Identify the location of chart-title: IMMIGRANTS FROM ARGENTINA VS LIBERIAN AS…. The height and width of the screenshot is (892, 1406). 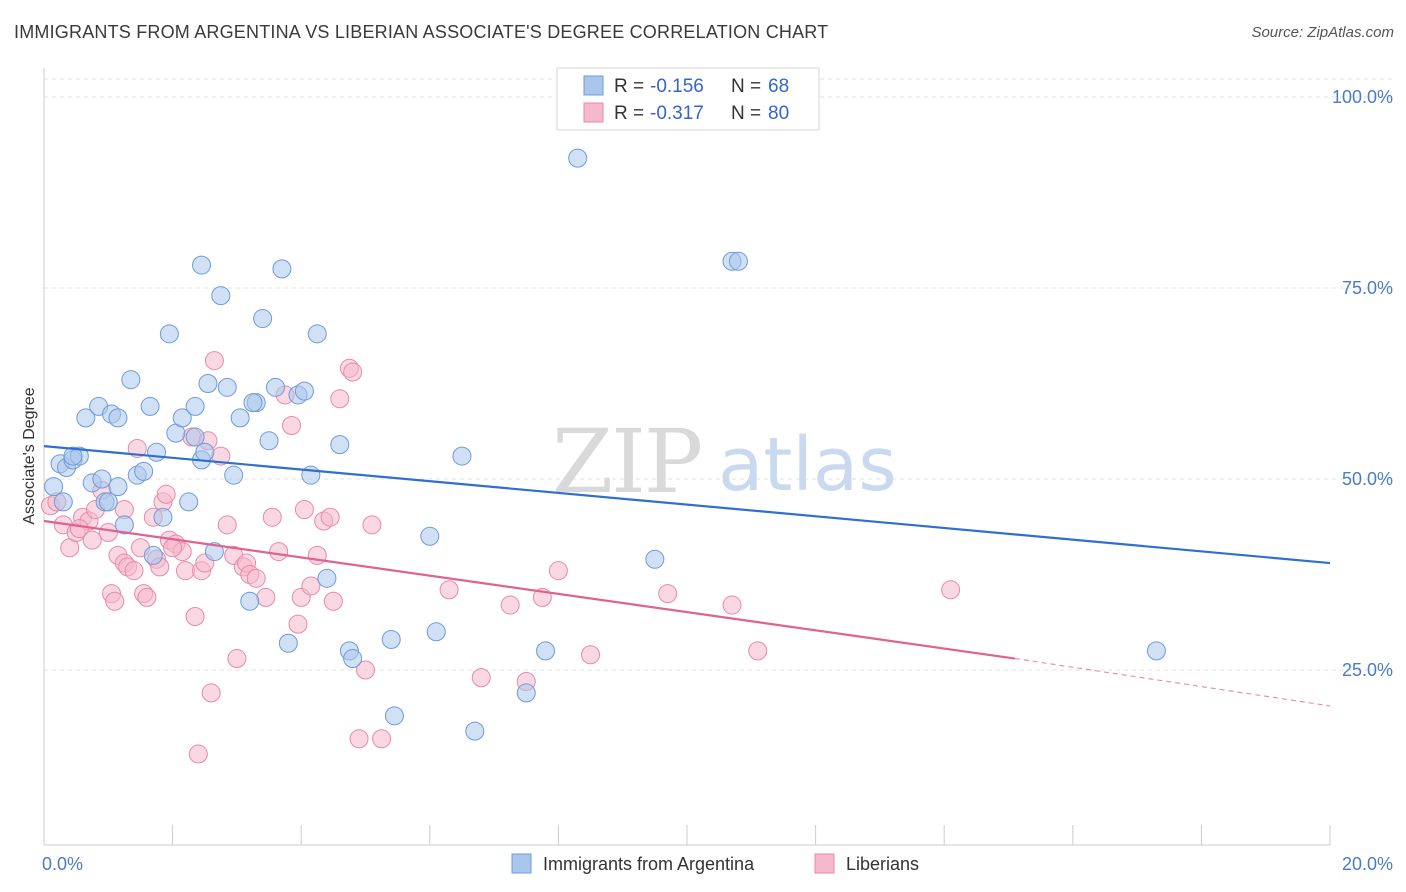
(421, 32).